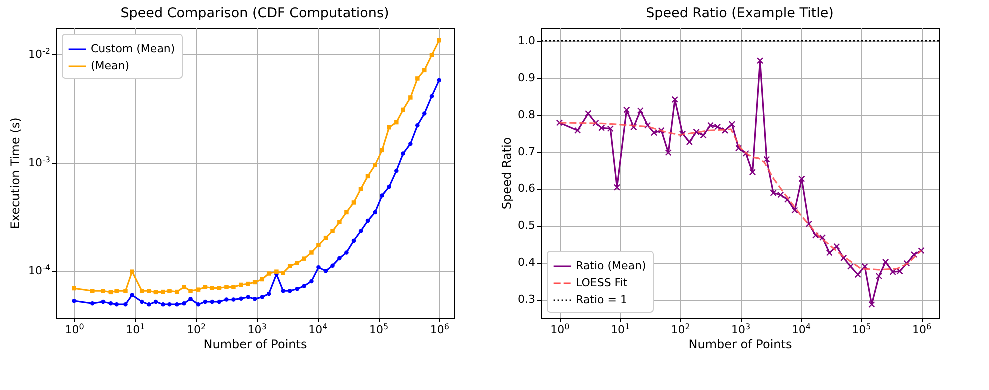 Image resolution: width=989 pixels, height=390 pixels. Describe the element at coordinates (801, 329) in the screenshot. I see `x-tick-label: 10$^{4}$` at that location.